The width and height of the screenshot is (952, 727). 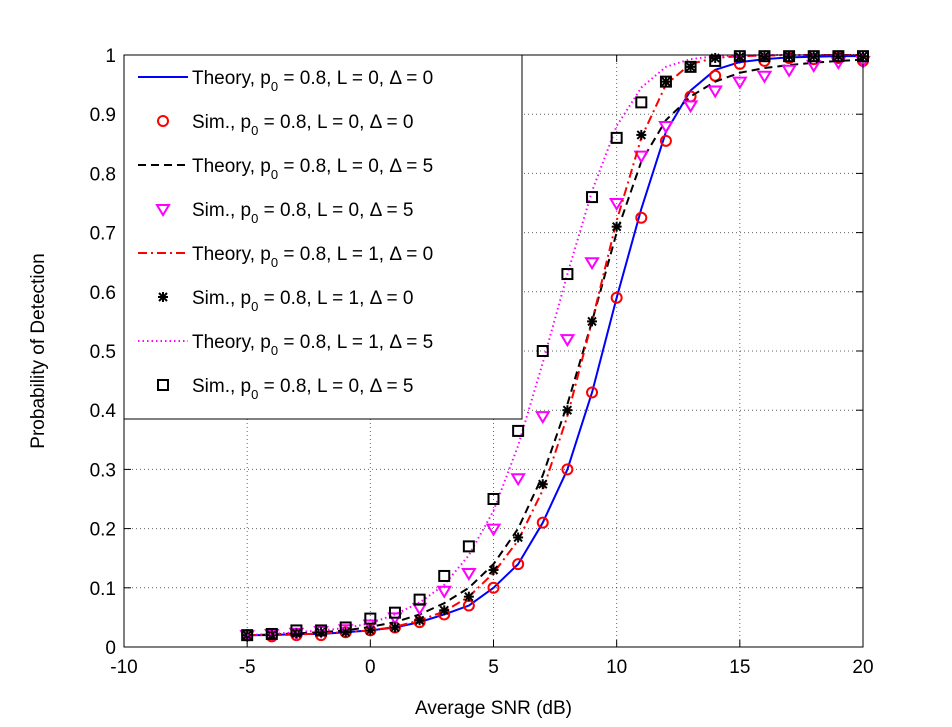 What do you see at coordinates (103, 589) in the screenshot?
I see `y-tick-label: 0.1` at bounding box center [103, 589].